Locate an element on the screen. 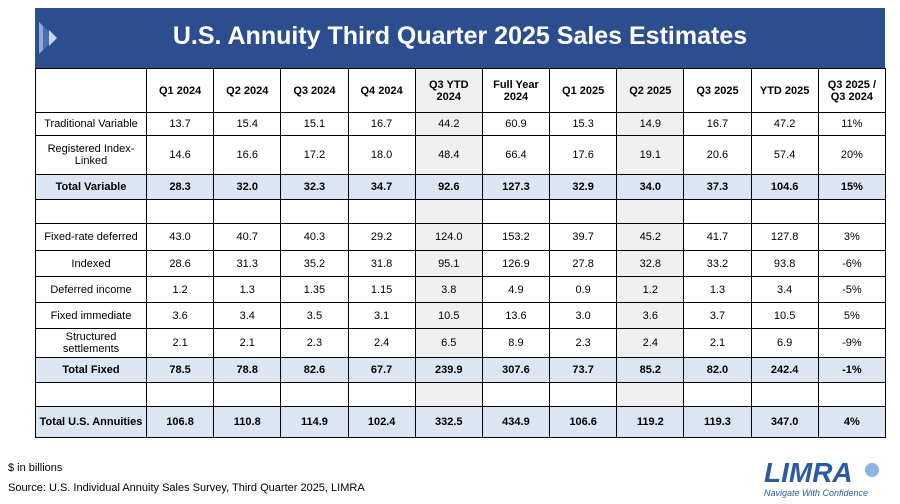  cell: 3.4 is located at coordinates (247, 315).